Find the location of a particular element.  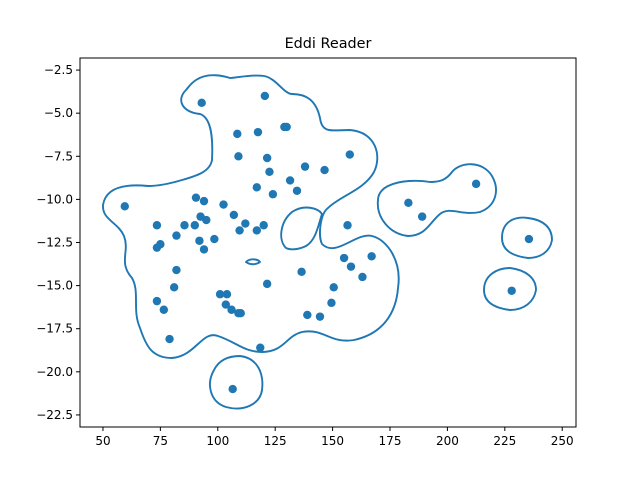

x-tick-label: 200 is located at coordinates (447, 441).